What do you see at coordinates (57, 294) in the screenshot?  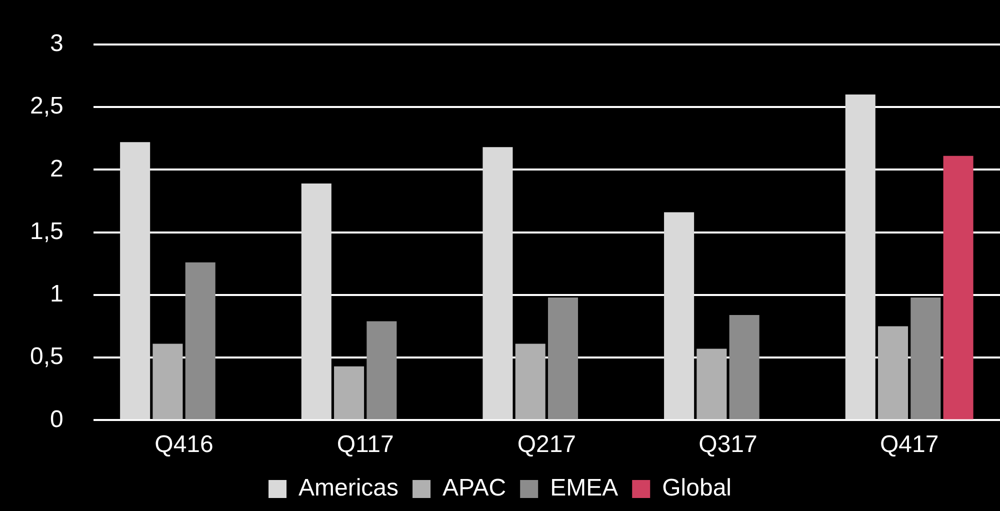 I see `y-tick-label: 1` at bounding box center [57, 294].